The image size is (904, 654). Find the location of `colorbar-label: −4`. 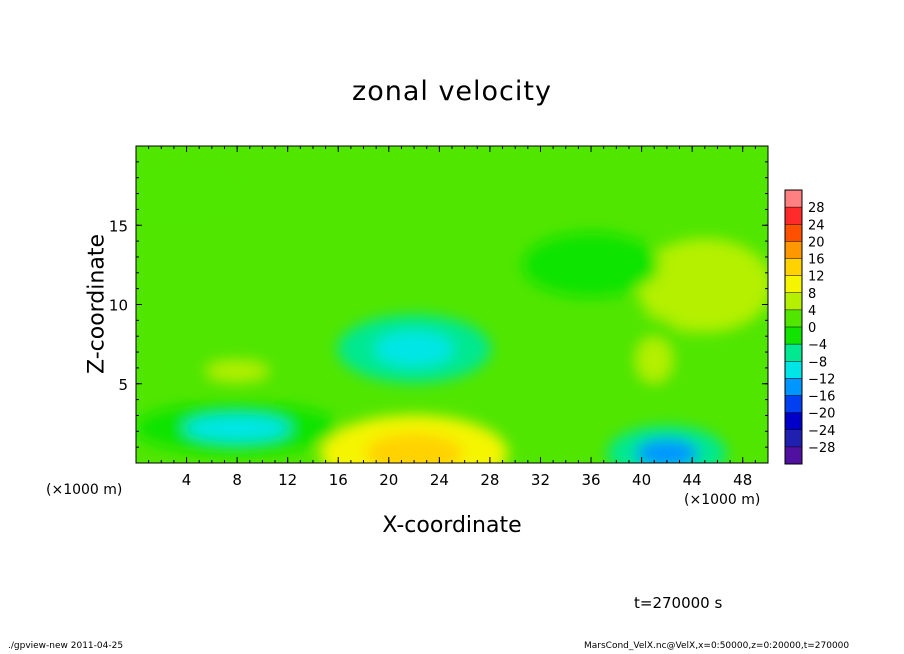

colorbar-label: −4 is located at coordinates (817, 345).